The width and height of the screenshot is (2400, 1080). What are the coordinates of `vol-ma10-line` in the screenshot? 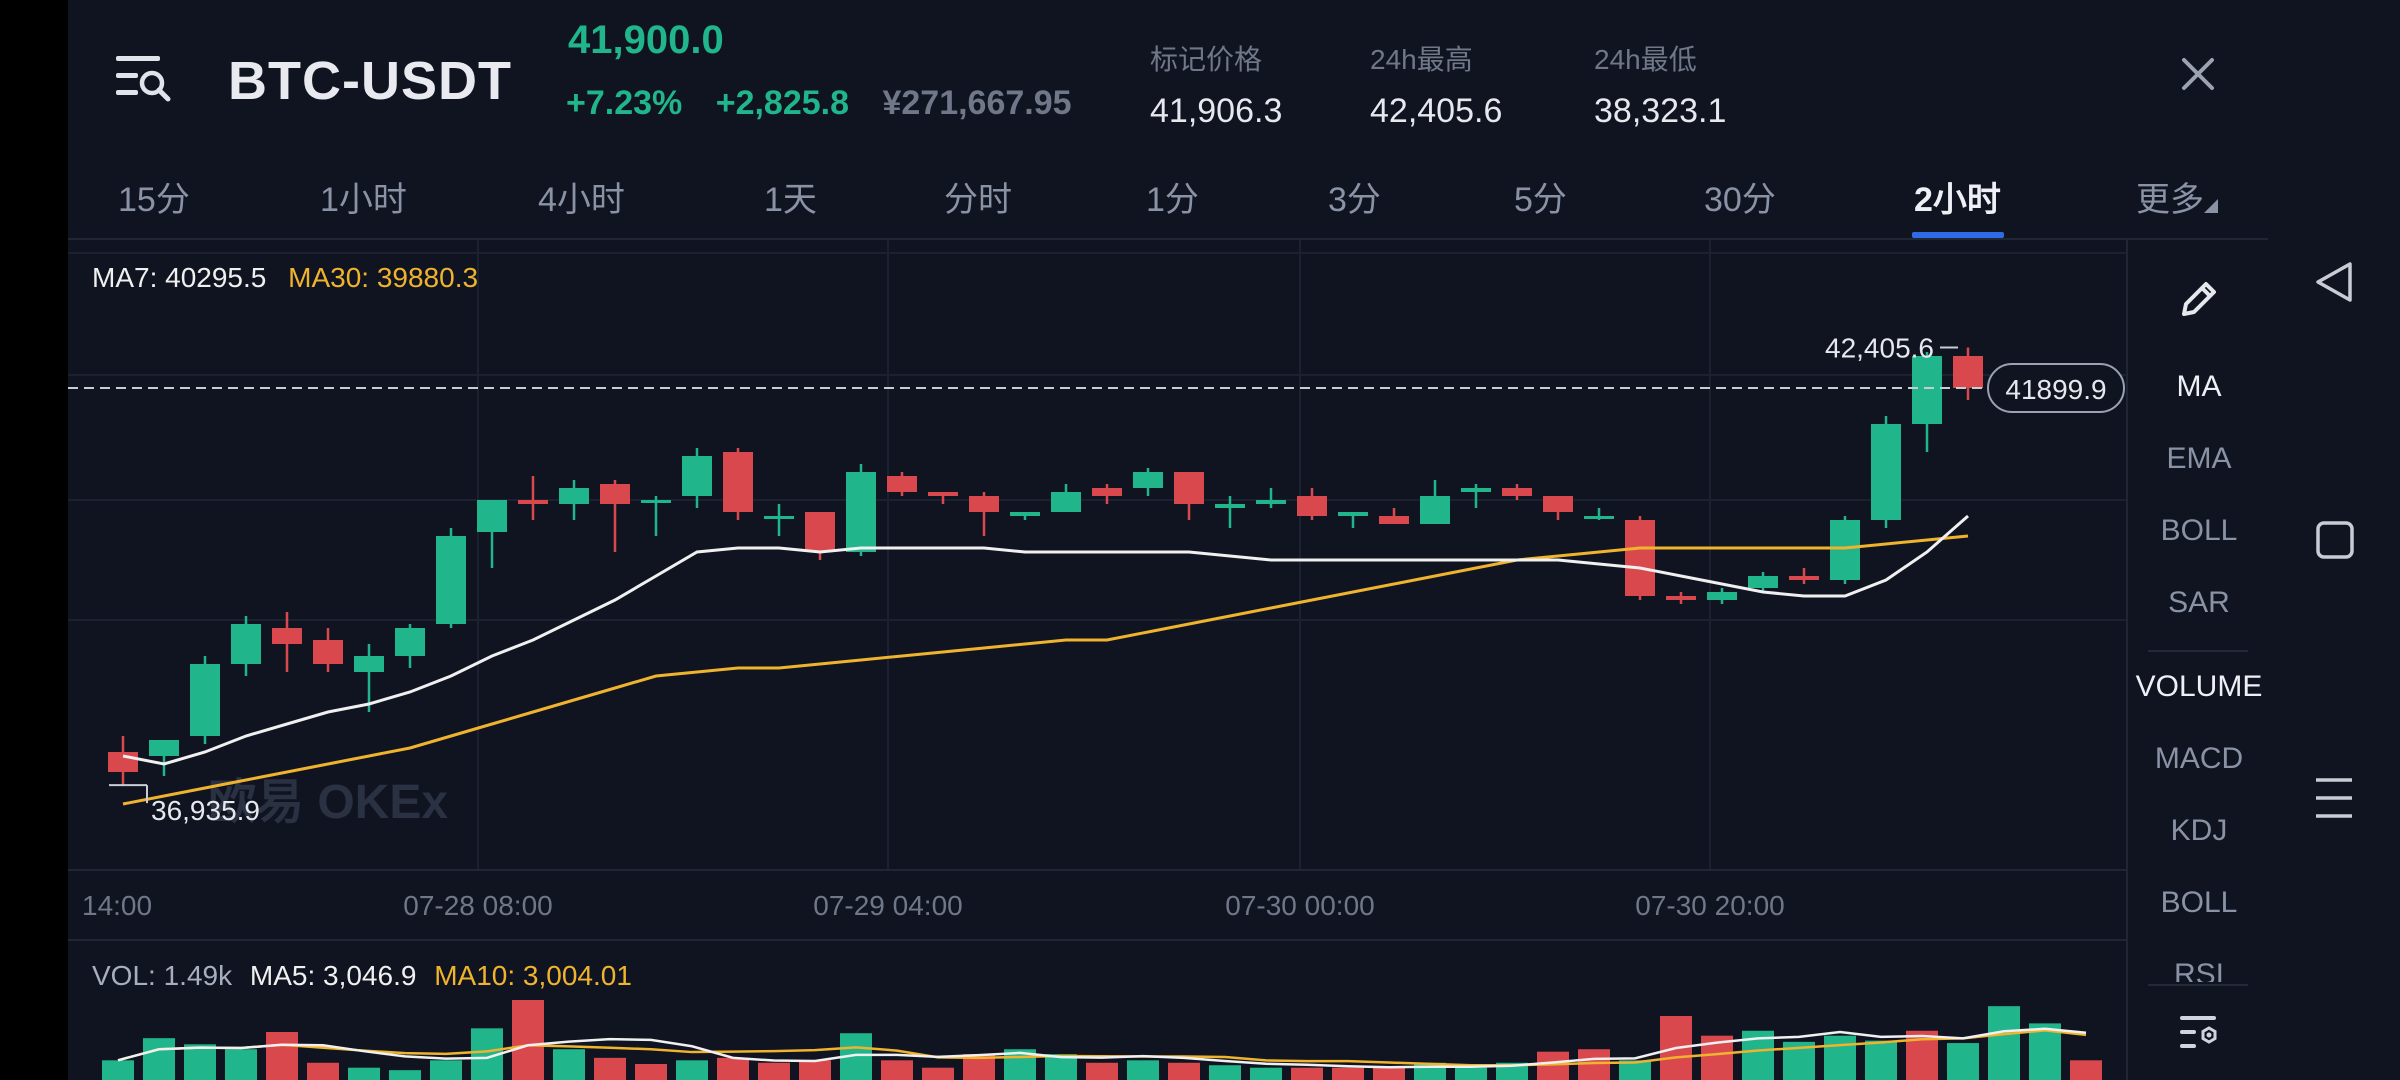 It's located at (1102, 1048).